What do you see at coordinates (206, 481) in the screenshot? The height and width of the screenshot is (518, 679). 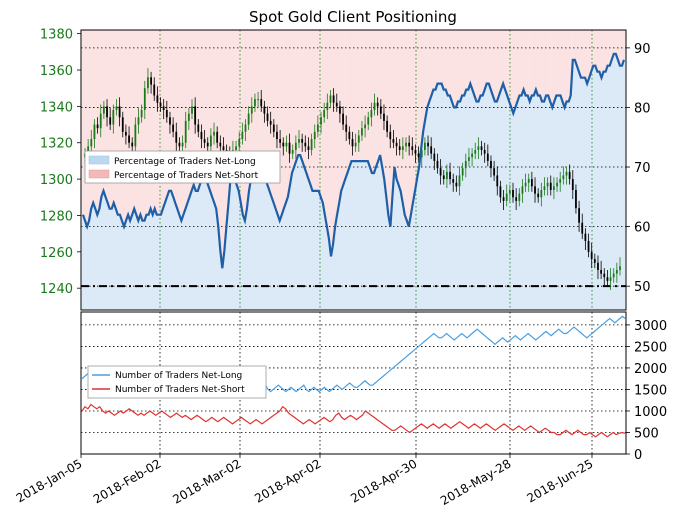 I see `date-tick-label: 2018-Mar-02` at bounding box center [206, 481].